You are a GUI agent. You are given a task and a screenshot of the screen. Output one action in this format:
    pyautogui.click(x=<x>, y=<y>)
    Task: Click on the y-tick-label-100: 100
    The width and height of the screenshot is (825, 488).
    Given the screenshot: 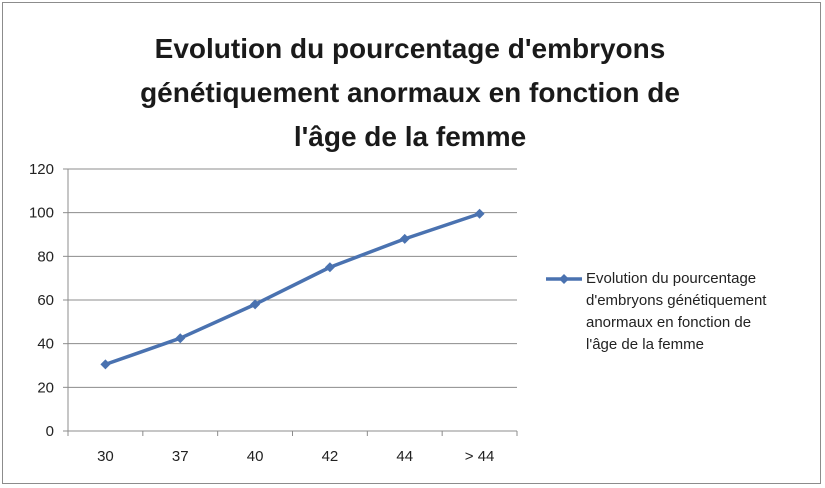 What is the action you would take?
    pyautogui.click(x=41, y=213)
    